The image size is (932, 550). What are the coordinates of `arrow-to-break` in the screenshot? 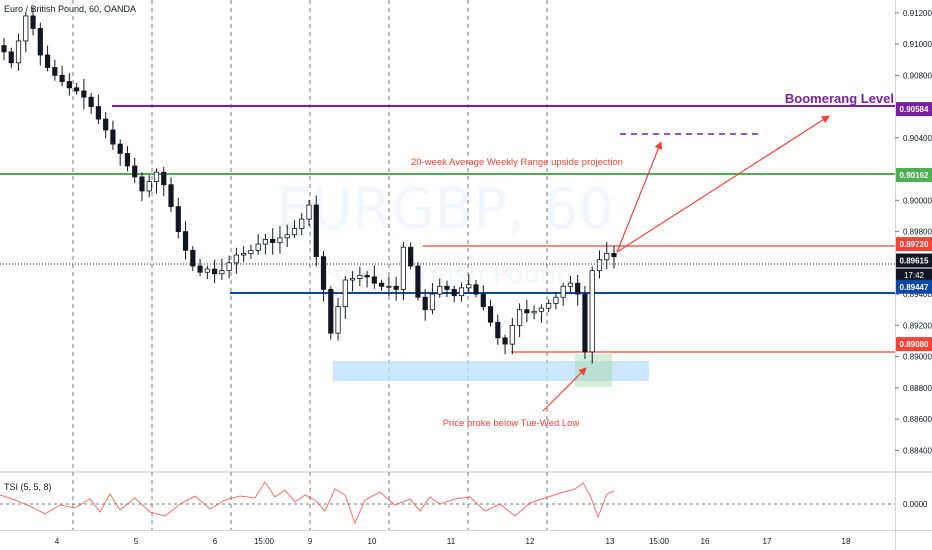 It's located at (564, 389).